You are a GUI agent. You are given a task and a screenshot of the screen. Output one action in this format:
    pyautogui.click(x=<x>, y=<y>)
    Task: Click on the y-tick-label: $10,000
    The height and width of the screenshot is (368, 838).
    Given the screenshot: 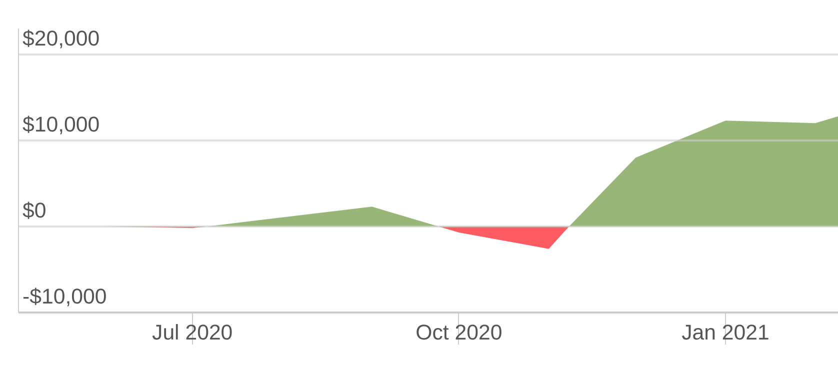 What is the action you would take?
    pyautogui.click(x=61, y=124)
    